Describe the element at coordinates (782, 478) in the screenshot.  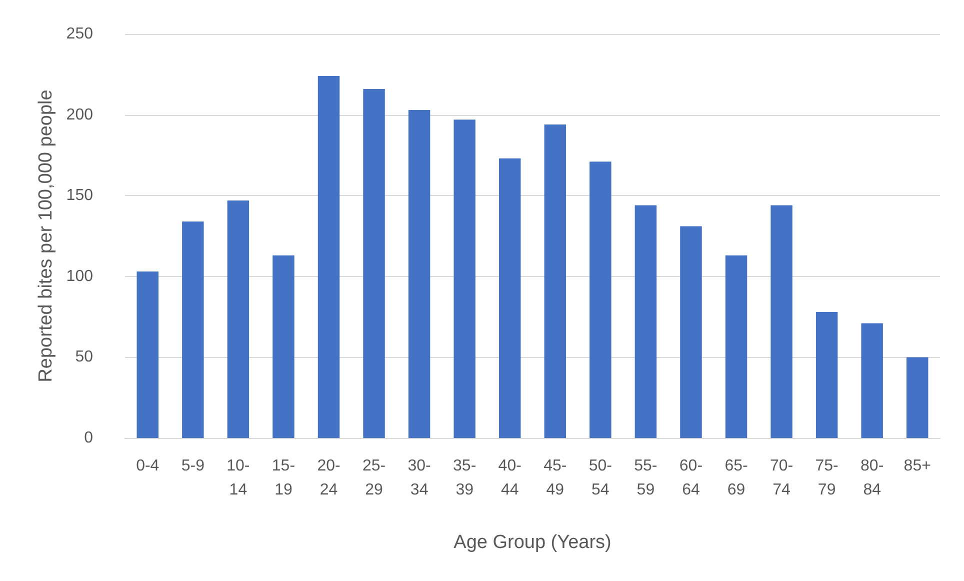
I see `x-tick-label: 70-74` at that location.